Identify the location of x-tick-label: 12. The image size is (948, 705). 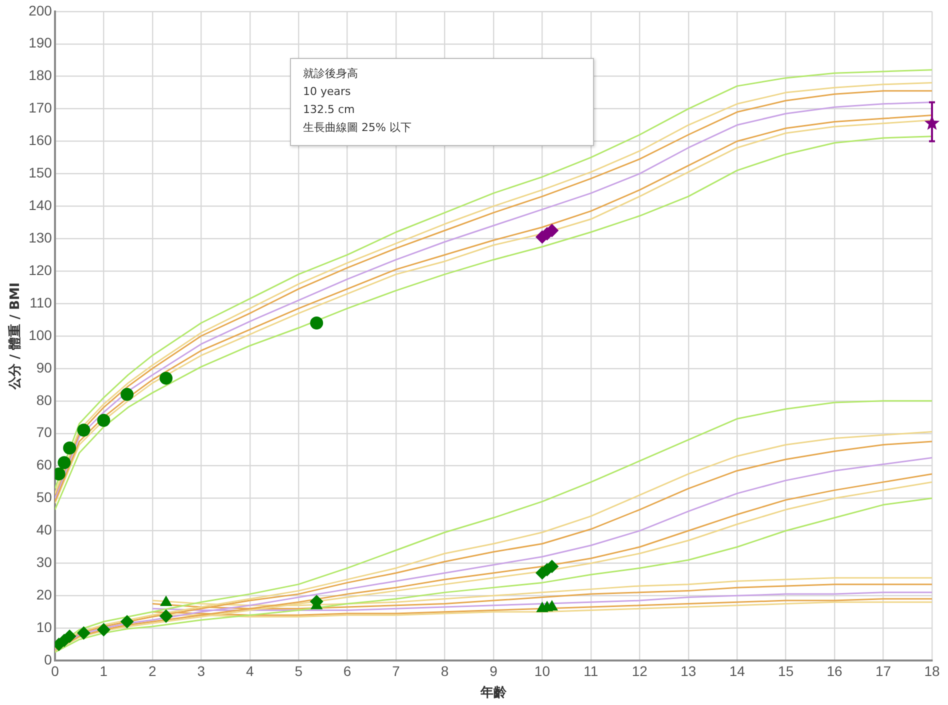
(640, 670).